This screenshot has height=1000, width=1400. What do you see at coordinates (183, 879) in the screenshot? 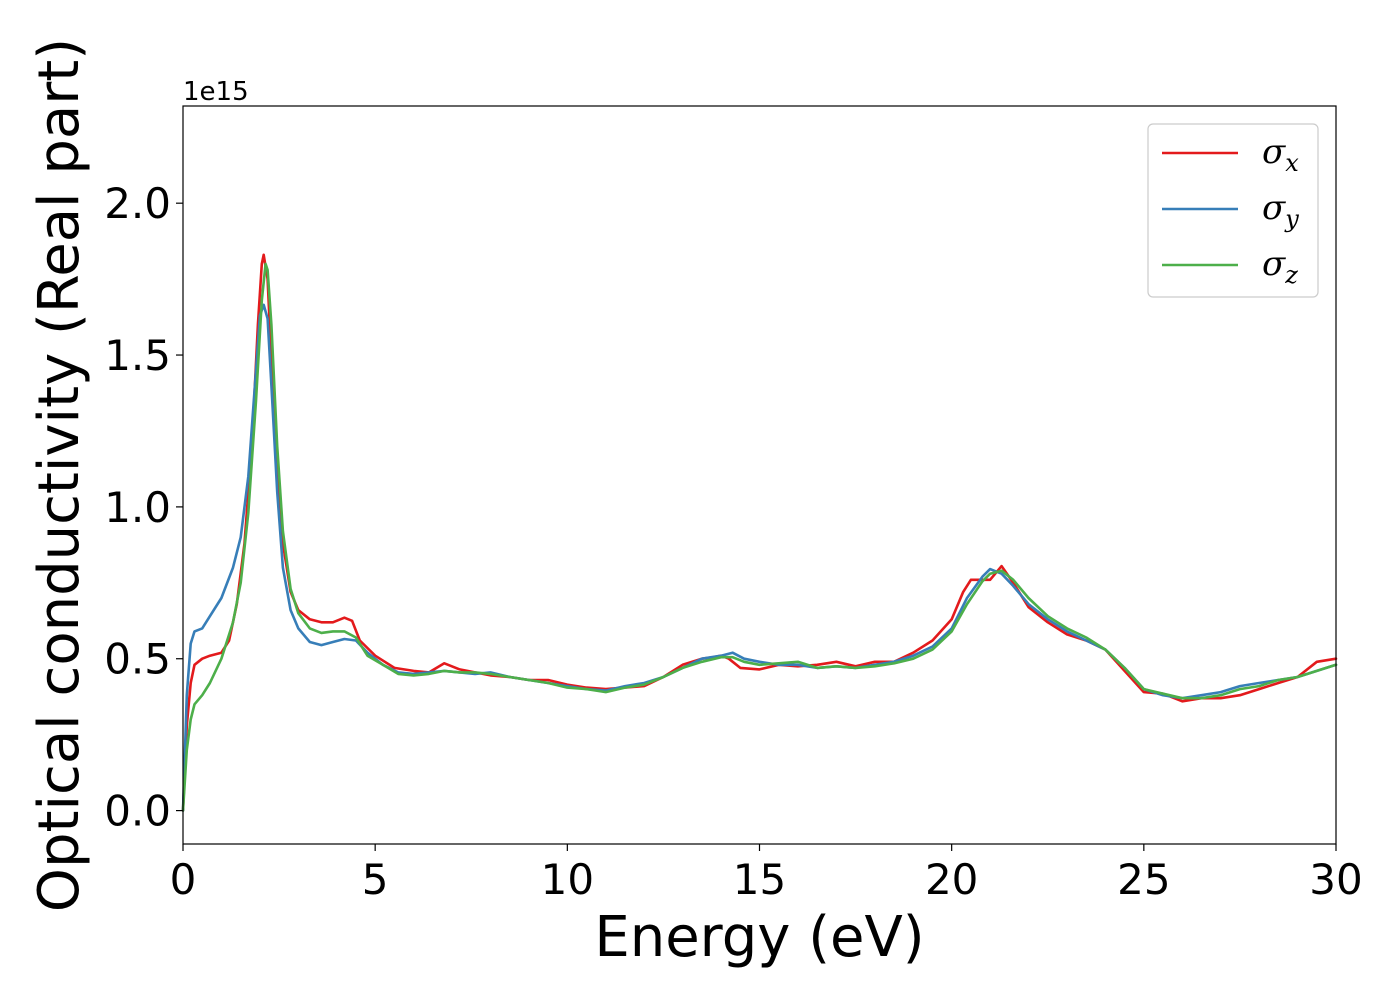
I see `x-tick-label: 0` at bounding box center [183, 879].